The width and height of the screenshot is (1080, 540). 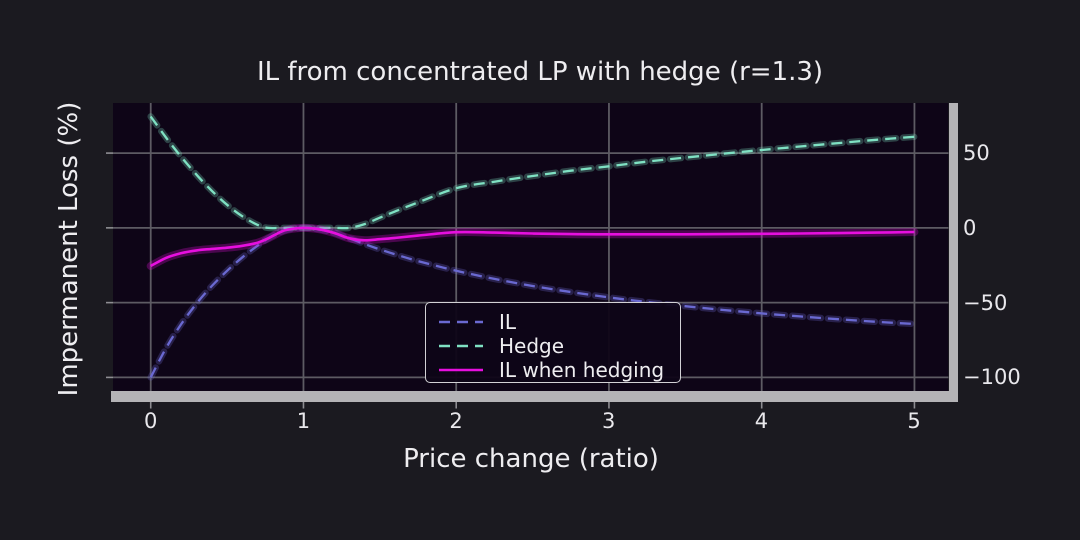 What do you see at coordinates (532, 346) in the screenshot?
I see `legend-label-hedge: Hedge` at bounding box center [532, 346].